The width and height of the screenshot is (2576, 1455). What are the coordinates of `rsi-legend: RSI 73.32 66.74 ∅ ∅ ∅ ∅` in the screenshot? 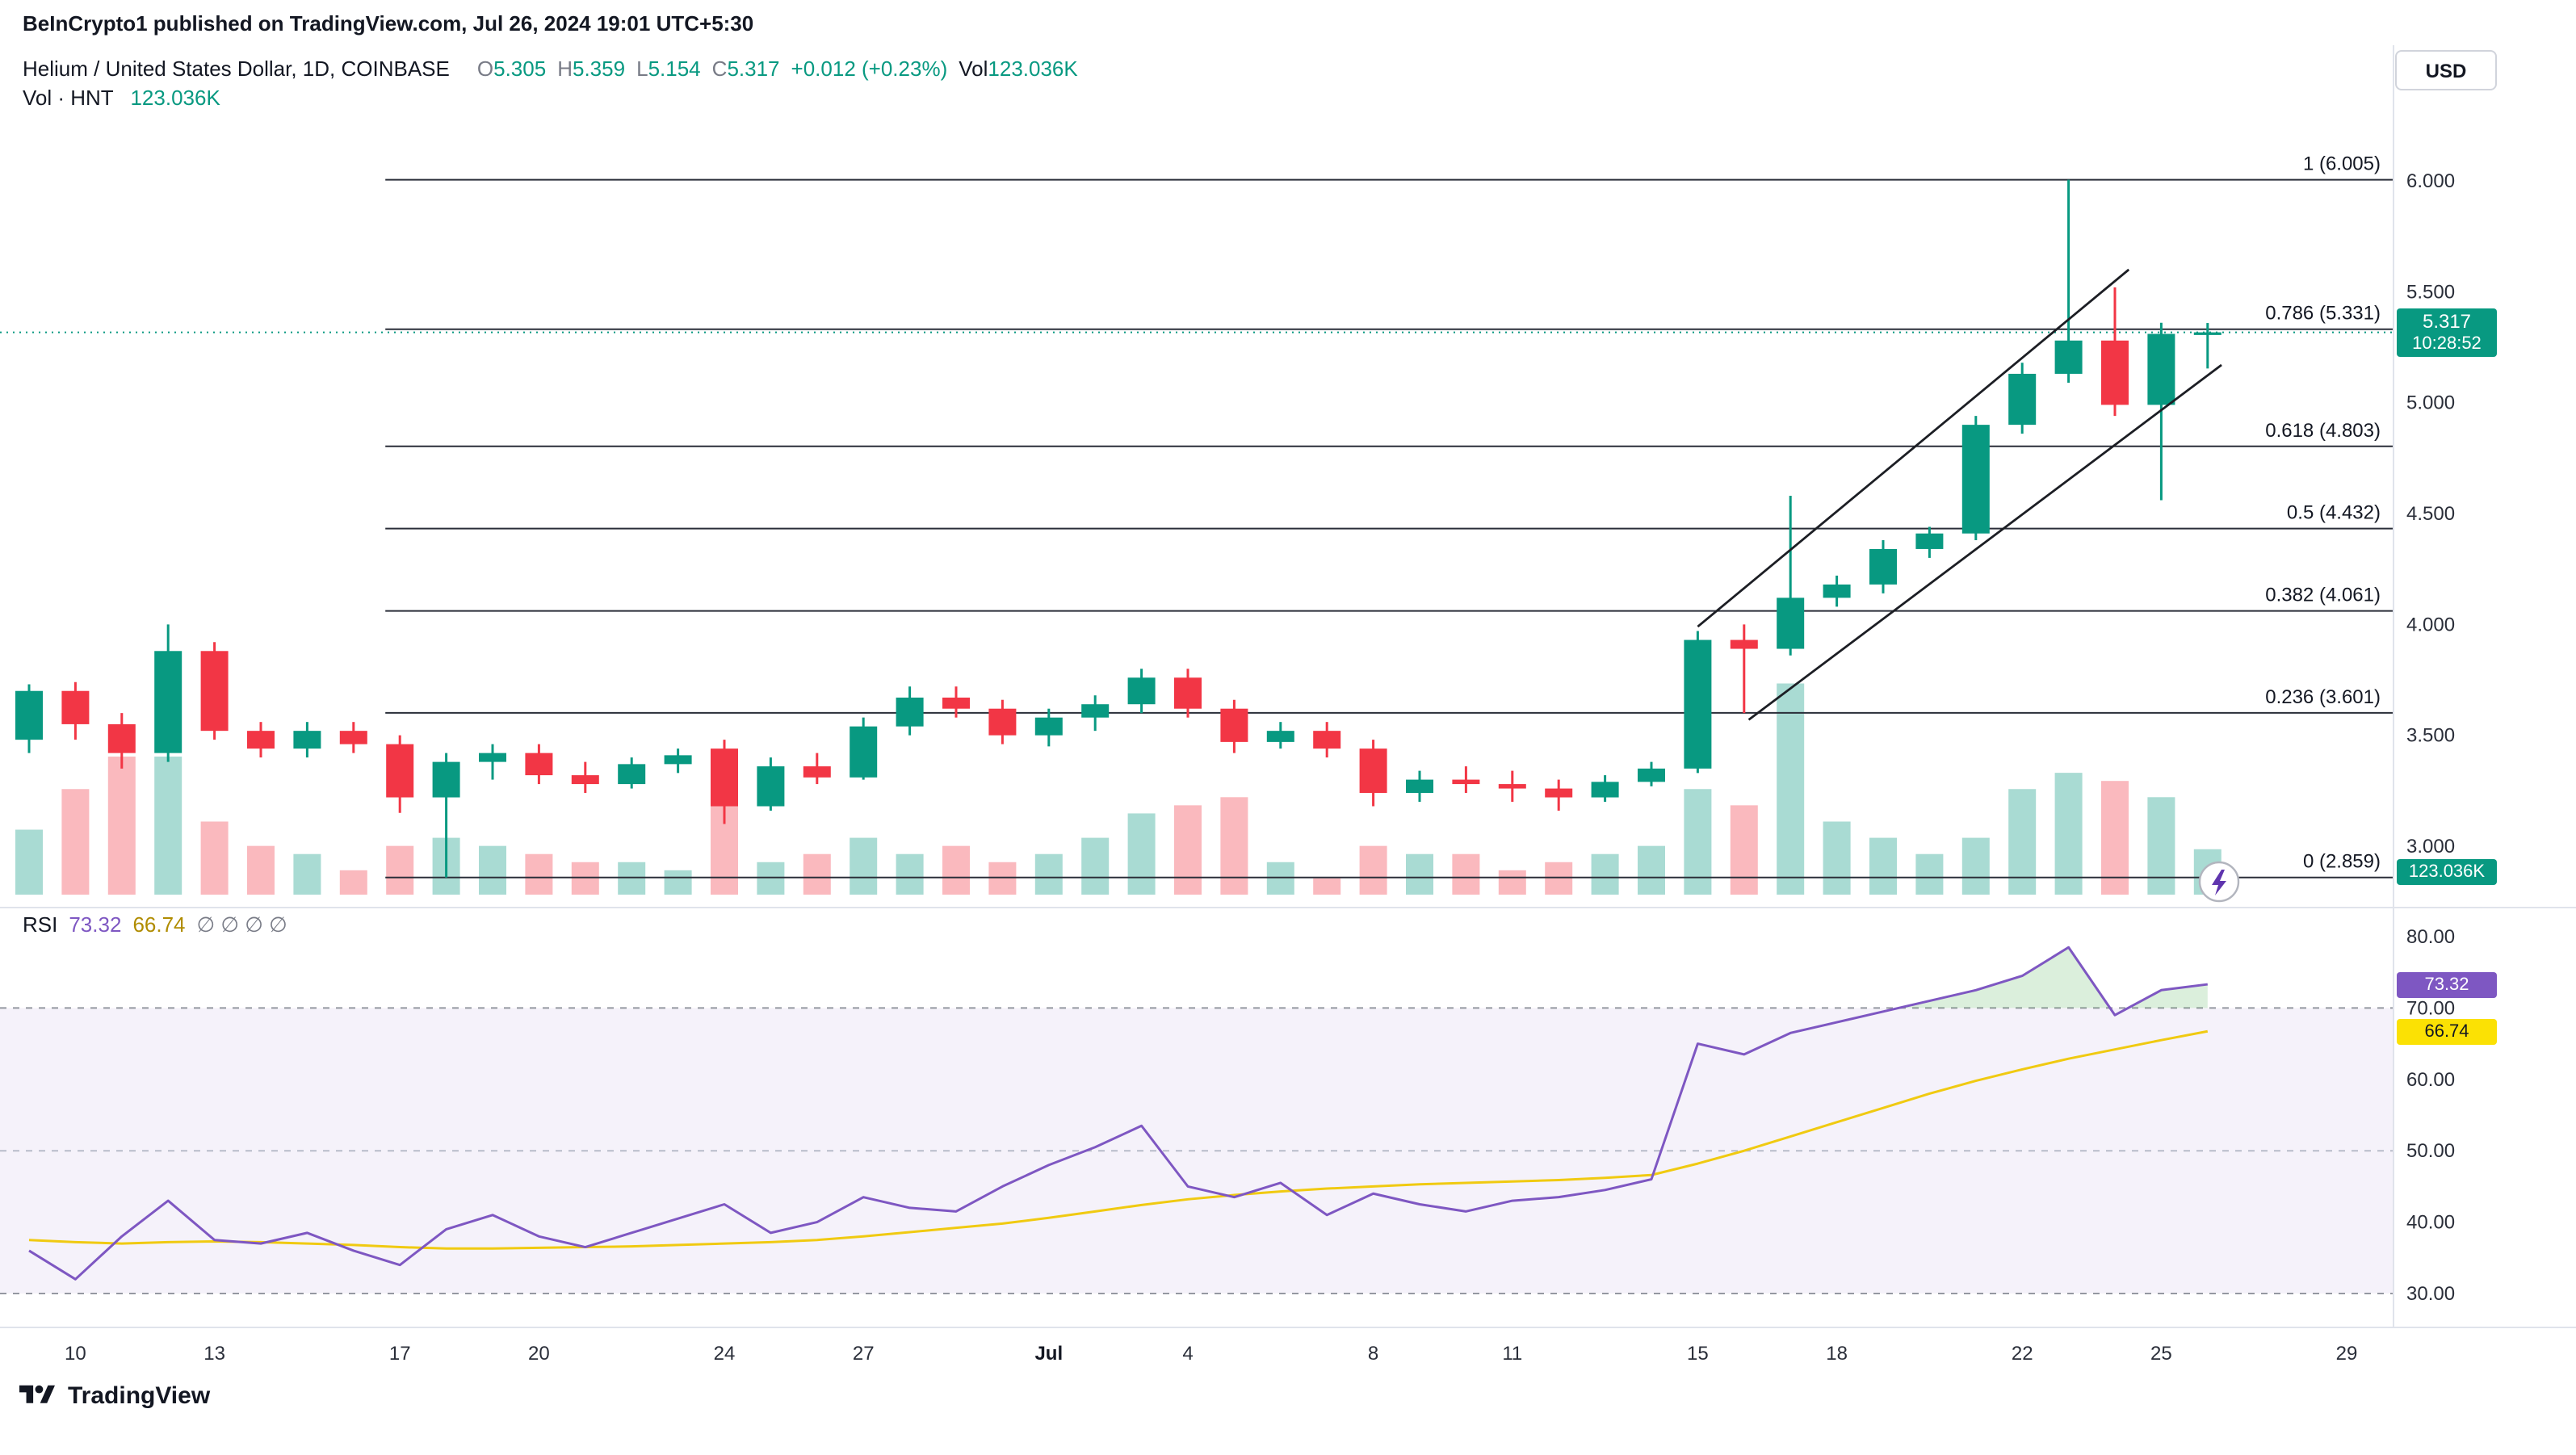 It's located at (155, 925).